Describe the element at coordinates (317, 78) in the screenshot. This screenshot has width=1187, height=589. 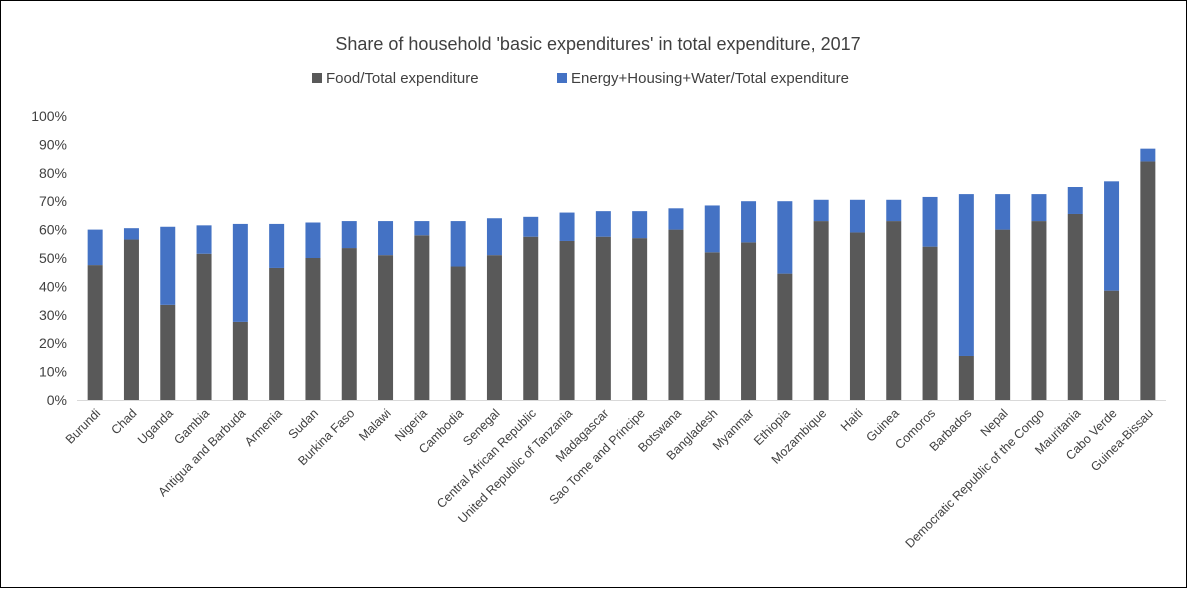
I see `legend-swatch-food` at that location.